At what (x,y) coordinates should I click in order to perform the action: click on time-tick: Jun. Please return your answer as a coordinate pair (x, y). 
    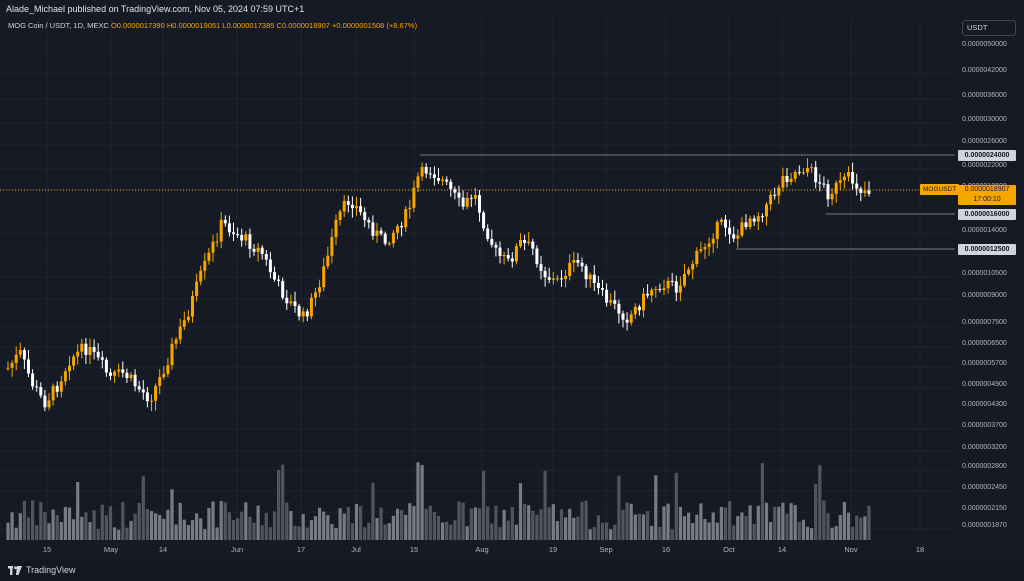
    Looking at the image, I should click on (237, 549).